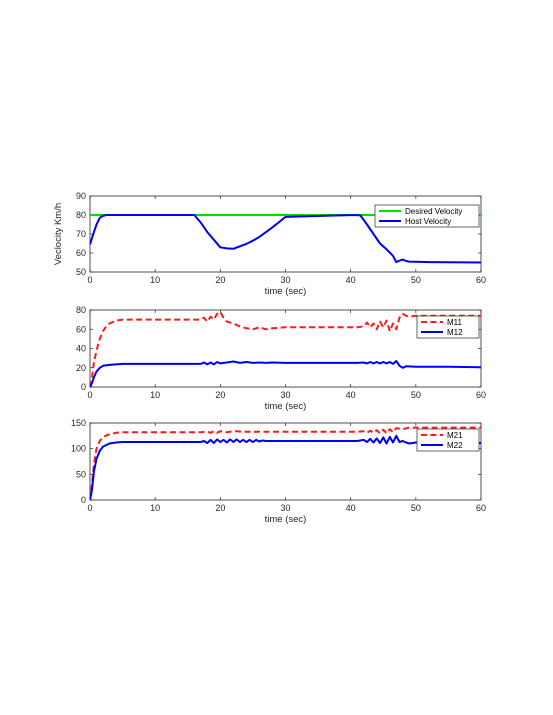 The height and width of the screenshot is (715, 553). I want to click on y-tick-label: 40, so click(81, 349).